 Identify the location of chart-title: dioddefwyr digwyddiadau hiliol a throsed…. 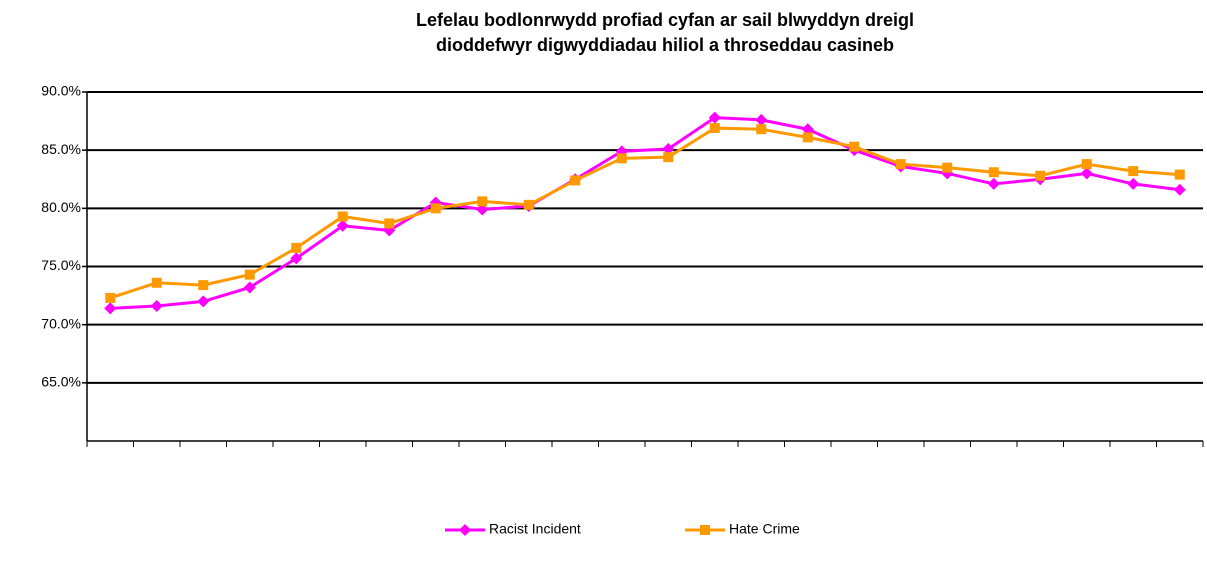
(665, 45).